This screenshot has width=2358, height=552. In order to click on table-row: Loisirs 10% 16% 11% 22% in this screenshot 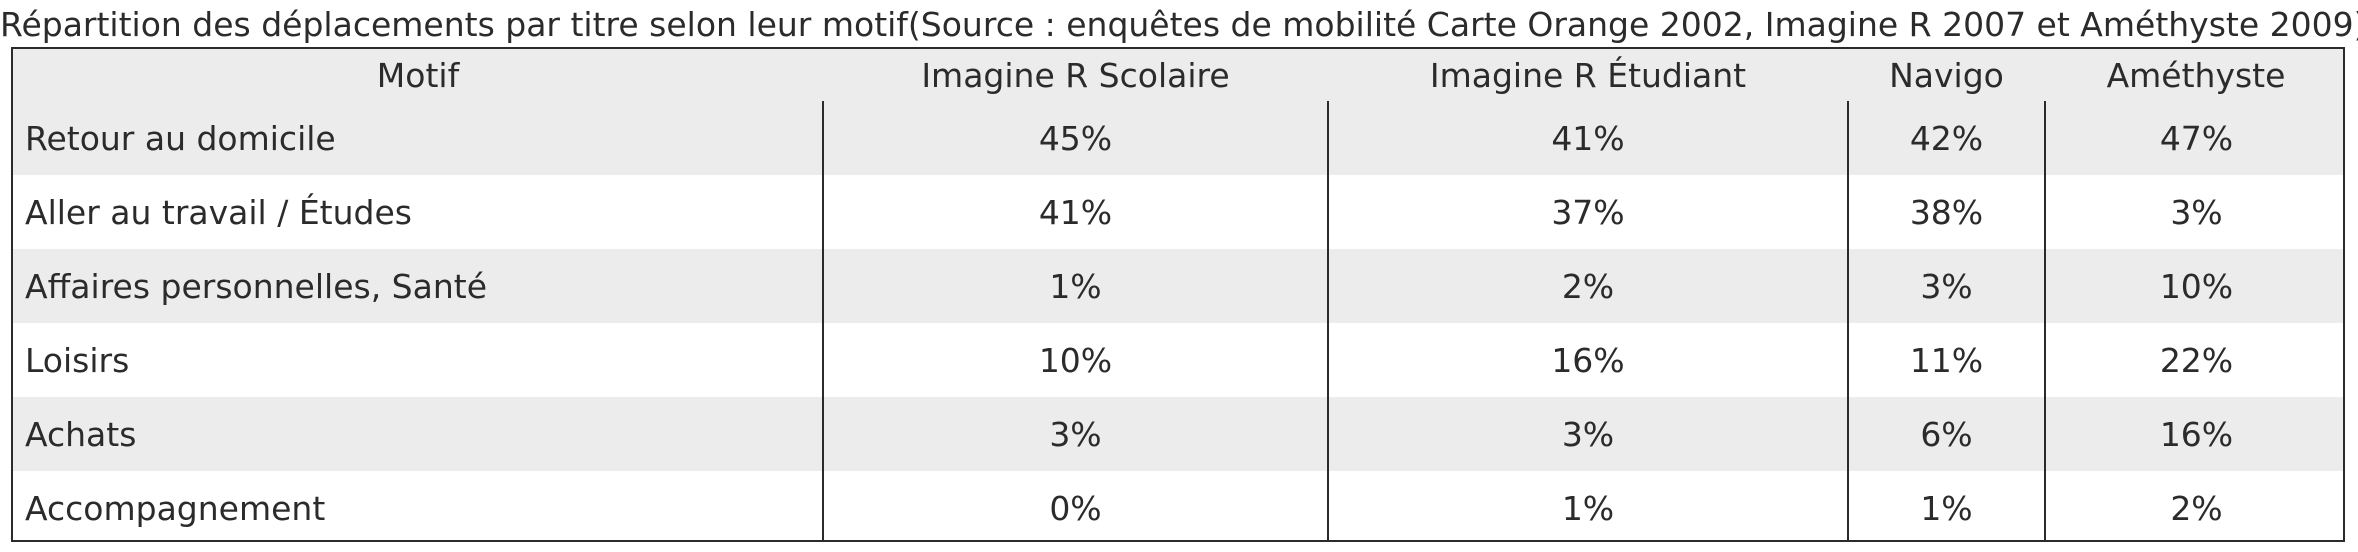, I will do `click(1178, 360)`.